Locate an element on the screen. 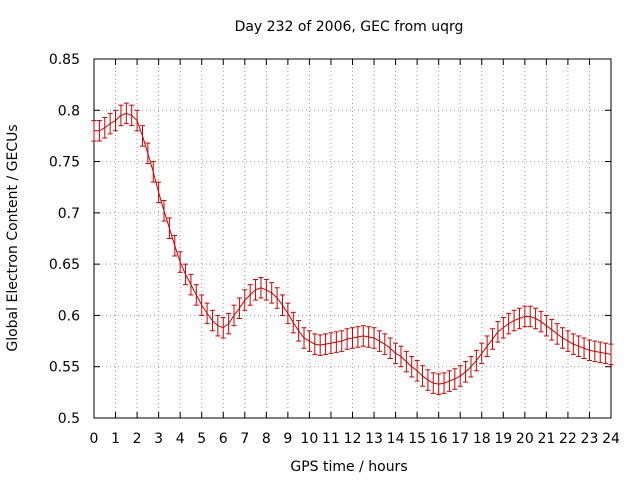 This screenshot has width=640, height=480. y-axis-label: Global Electron Content / GECUs is located at coordinates (13, 237).